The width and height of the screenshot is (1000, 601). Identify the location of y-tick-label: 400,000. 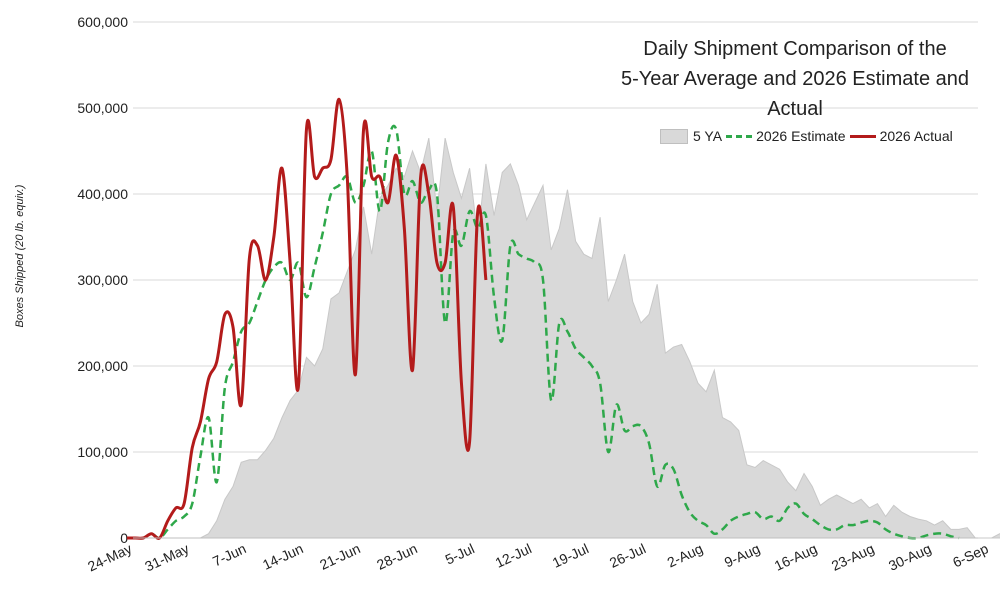
(102, 194).